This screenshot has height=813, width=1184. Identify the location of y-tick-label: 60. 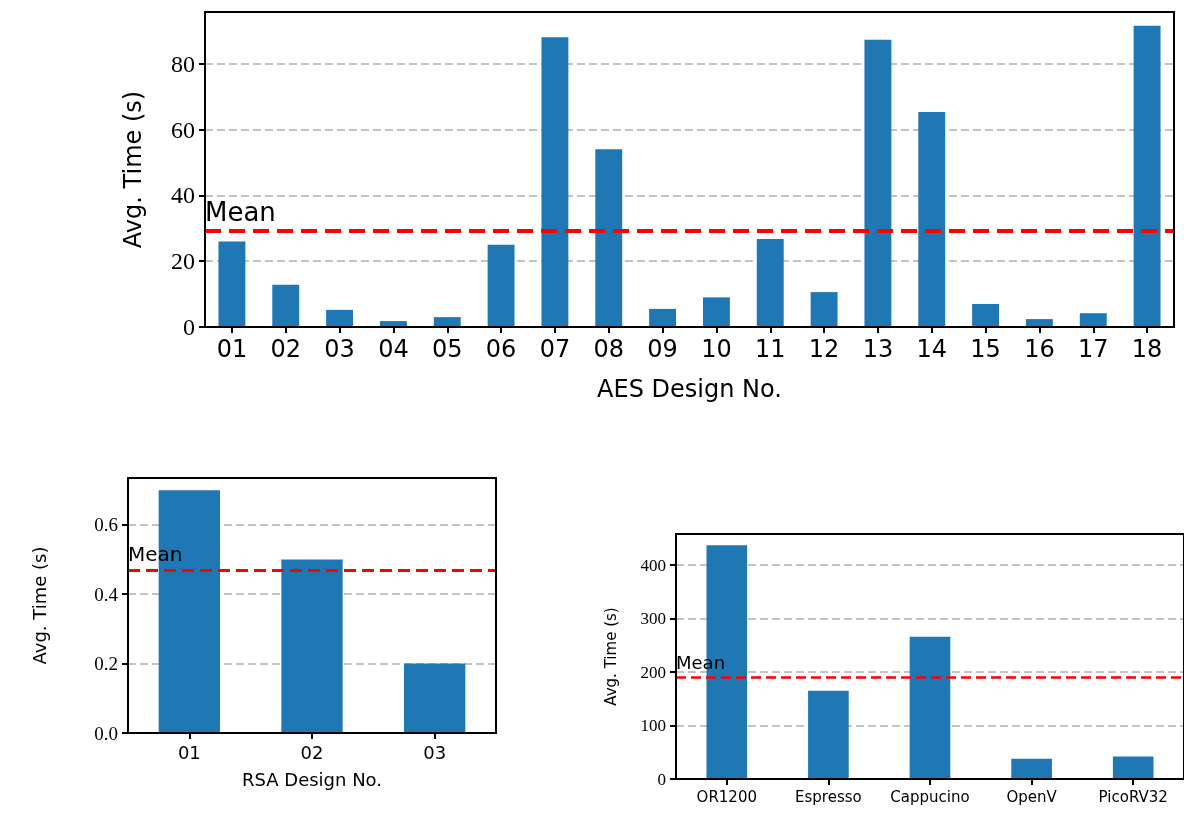
(183, 129).